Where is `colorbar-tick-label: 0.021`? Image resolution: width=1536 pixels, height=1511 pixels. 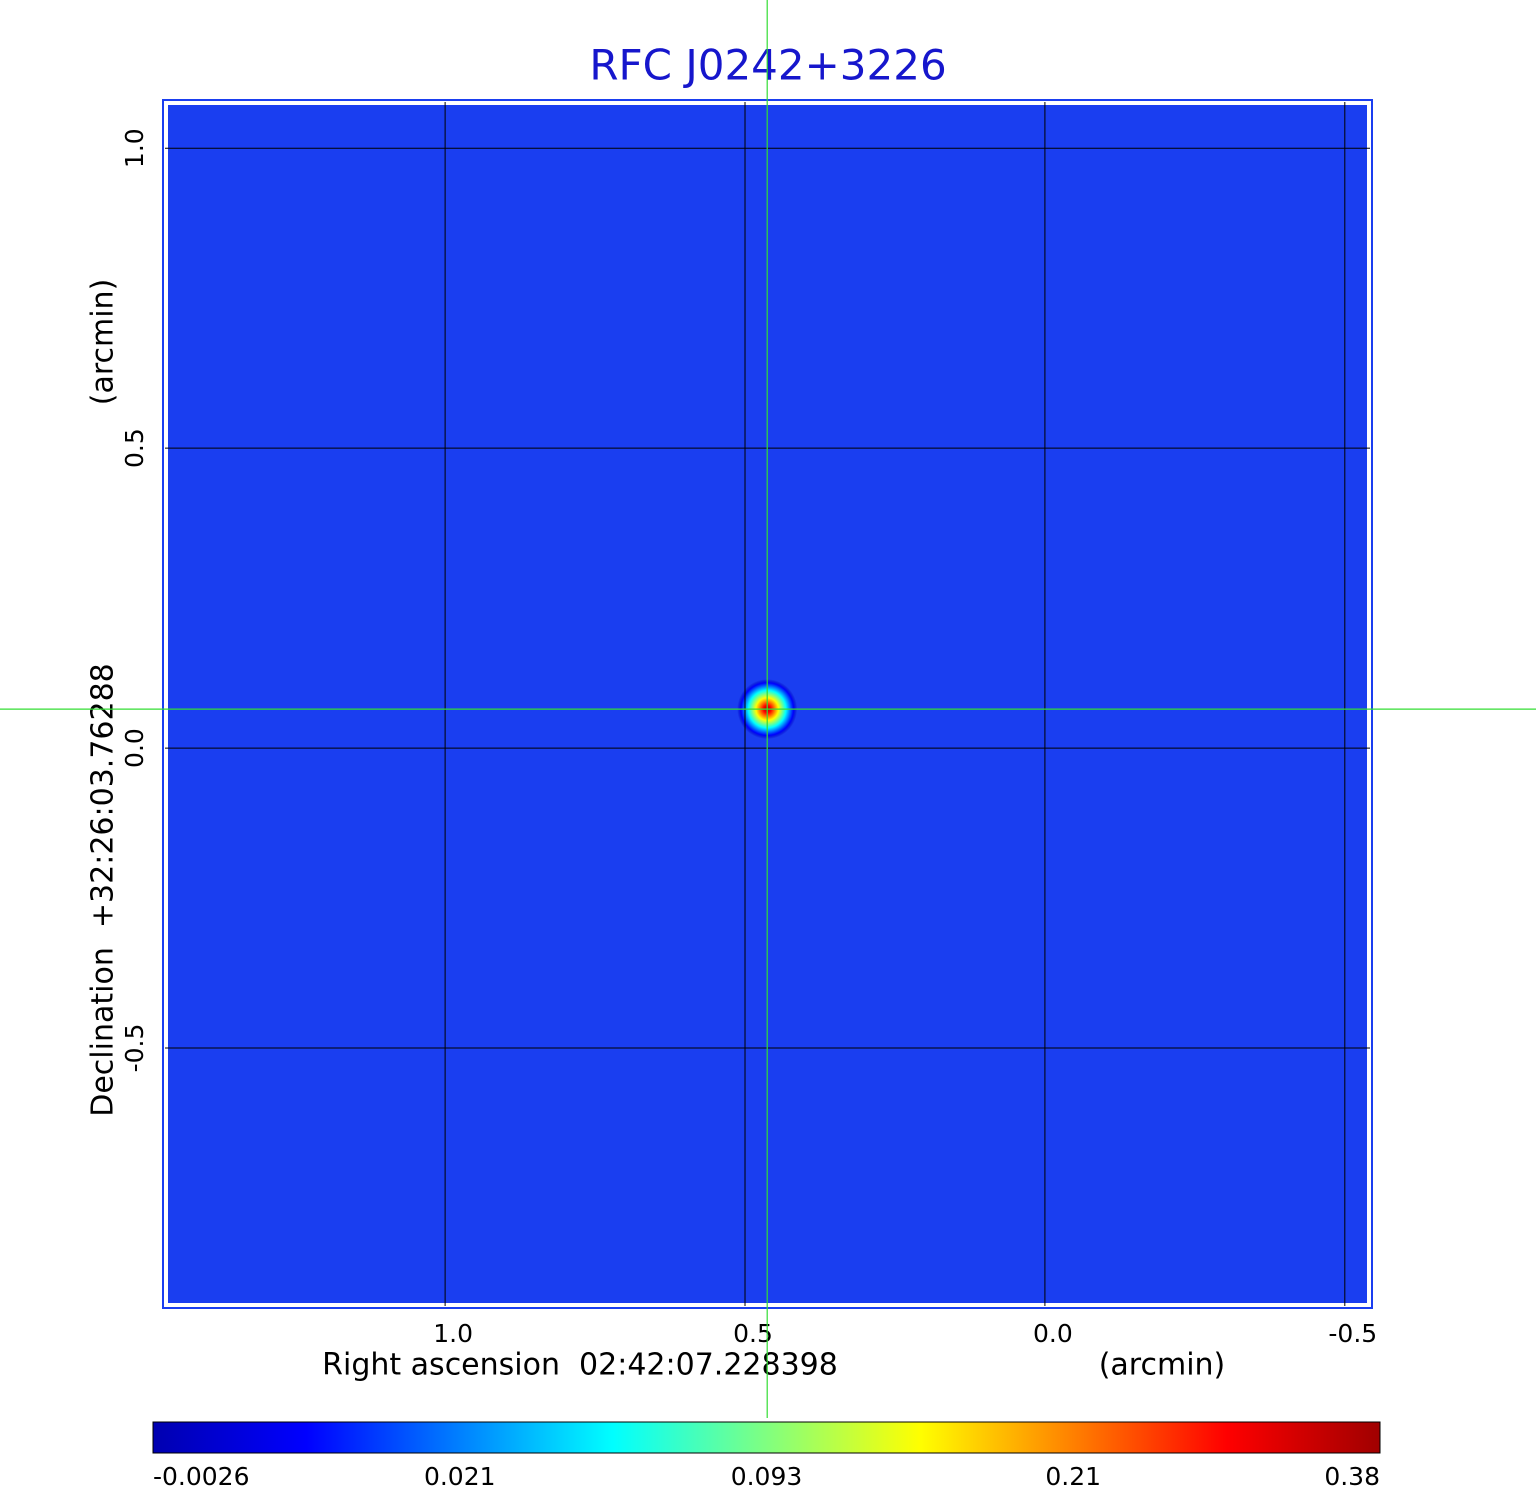 colorbar-tick-label: 0.021 is located at coordinates (460, 1476).